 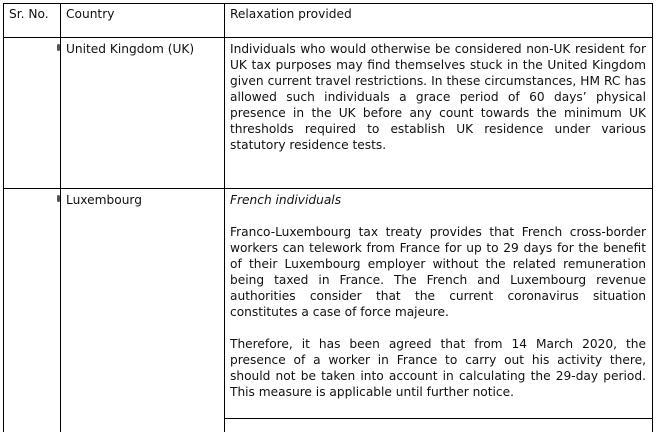 What do you see at coordinates (32, 20) in the screenshot?
I see `header-sr-no: Sr. No.` at bounding box center [32, 20].